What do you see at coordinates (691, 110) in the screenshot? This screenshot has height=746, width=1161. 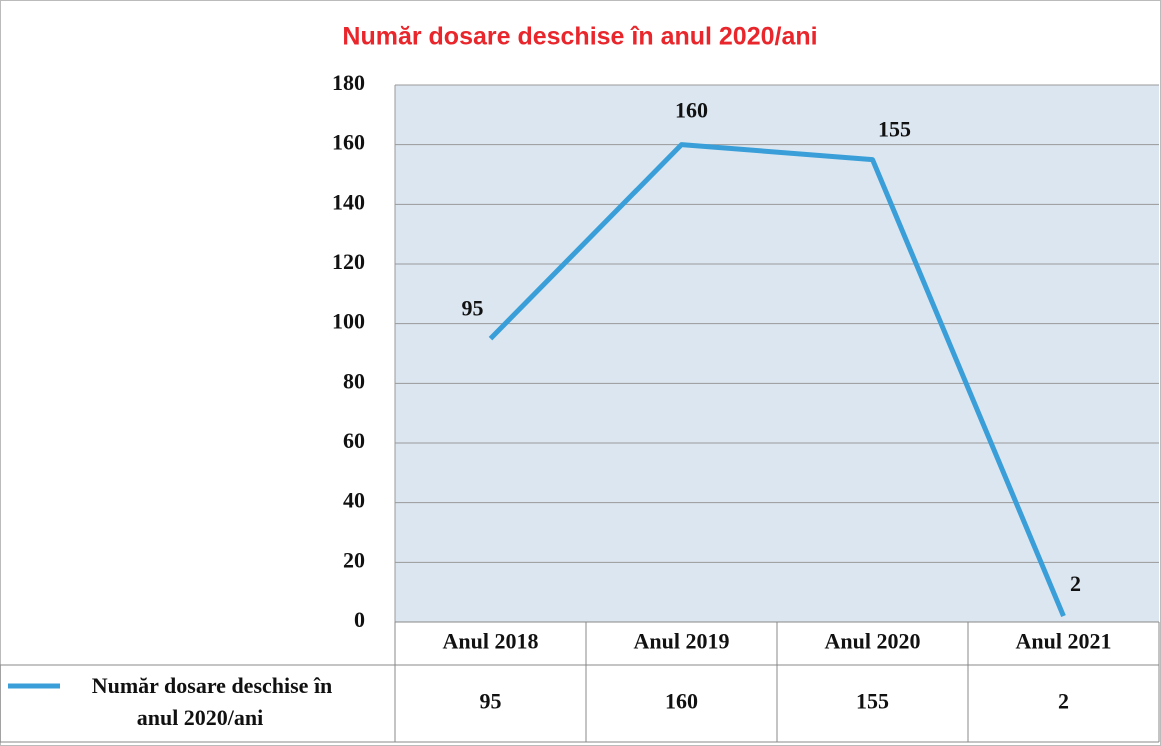 I see `data-label: 160` at bounding box center [691, 110].